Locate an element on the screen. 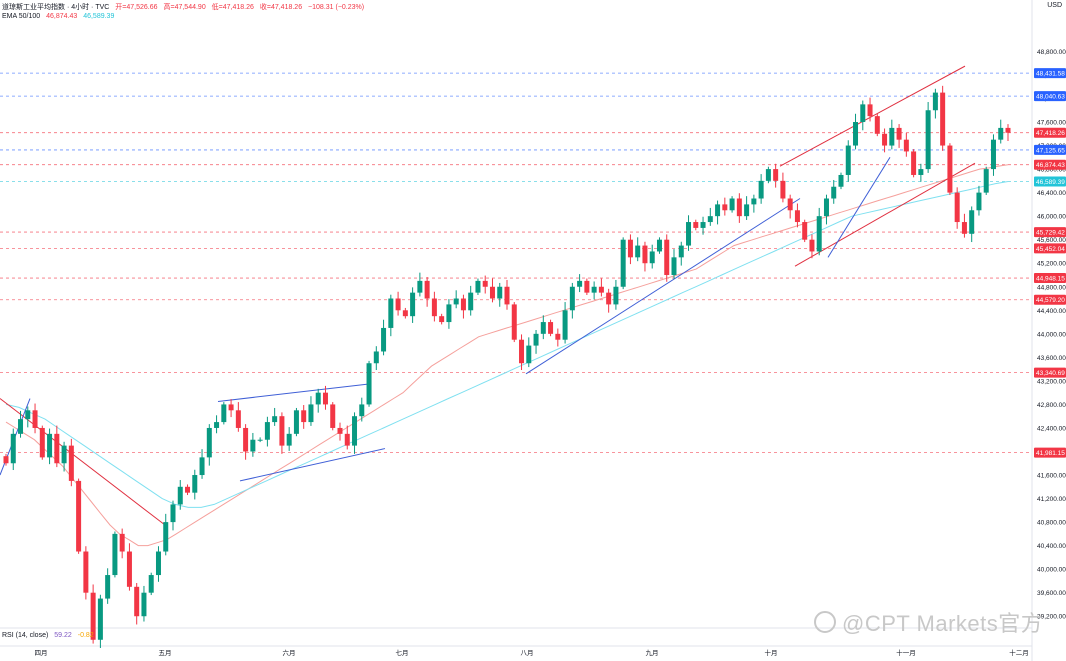  close-value: 收=47,418.26 is located at coordinates (281, 7).